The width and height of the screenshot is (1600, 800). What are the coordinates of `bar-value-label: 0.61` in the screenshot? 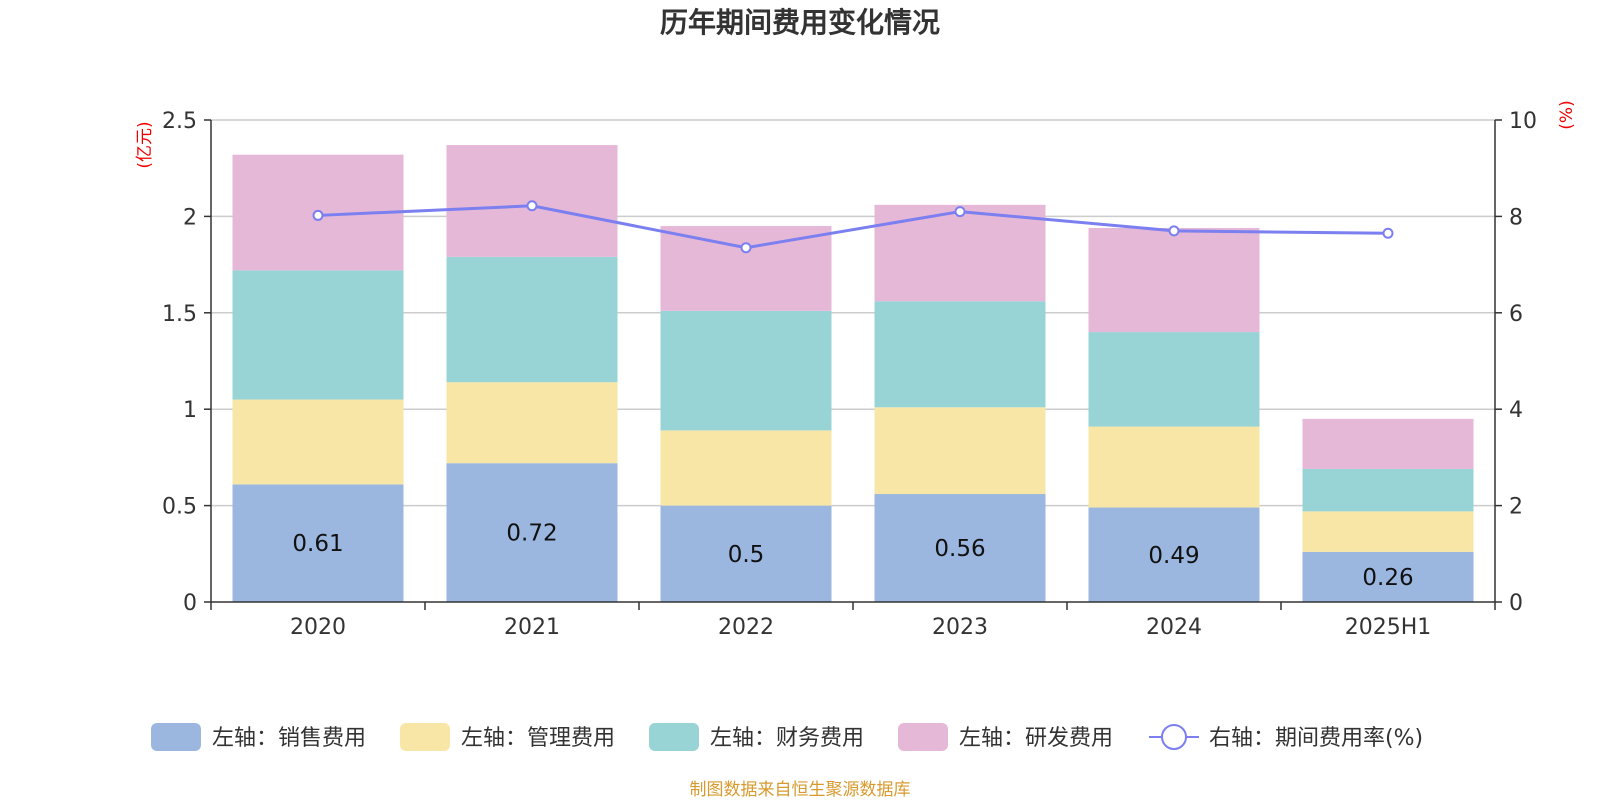 It's located at (317, 544).